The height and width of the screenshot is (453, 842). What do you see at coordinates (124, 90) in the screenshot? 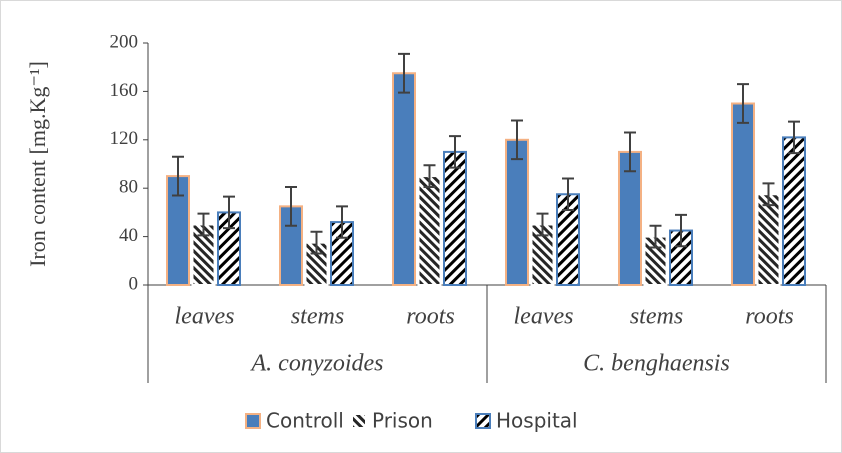
I see `y-tick-label: 160` at bounding box center [124, 90].